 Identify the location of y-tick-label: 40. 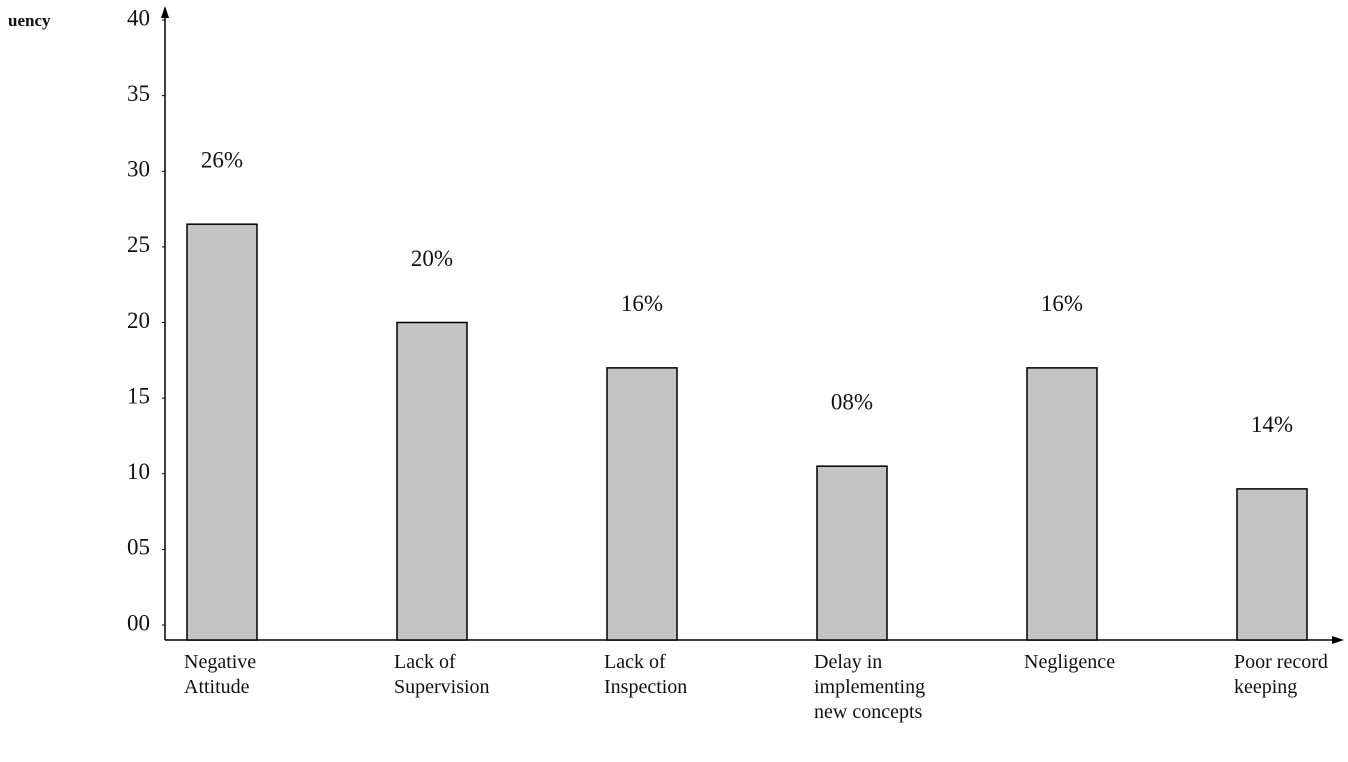
(138, 17).